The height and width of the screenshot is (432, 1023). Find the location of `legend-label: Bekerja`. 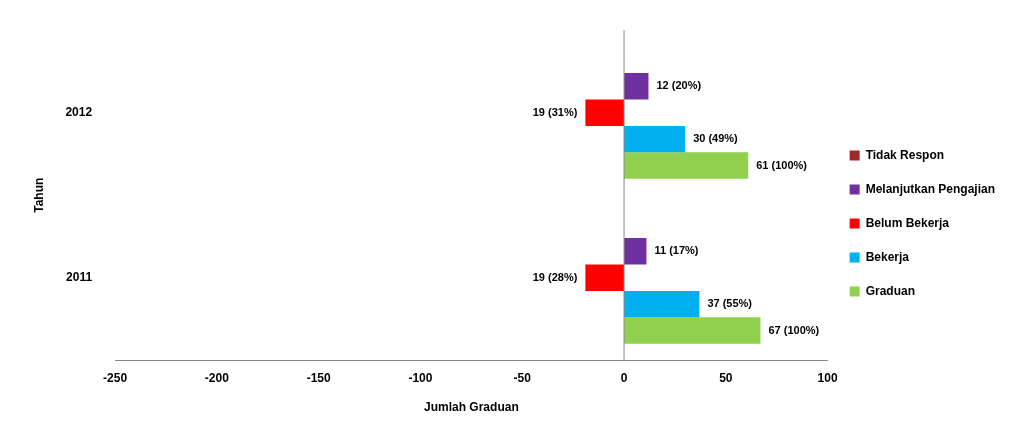

legend-label: Bekerja is located at coordinates (887, 256).